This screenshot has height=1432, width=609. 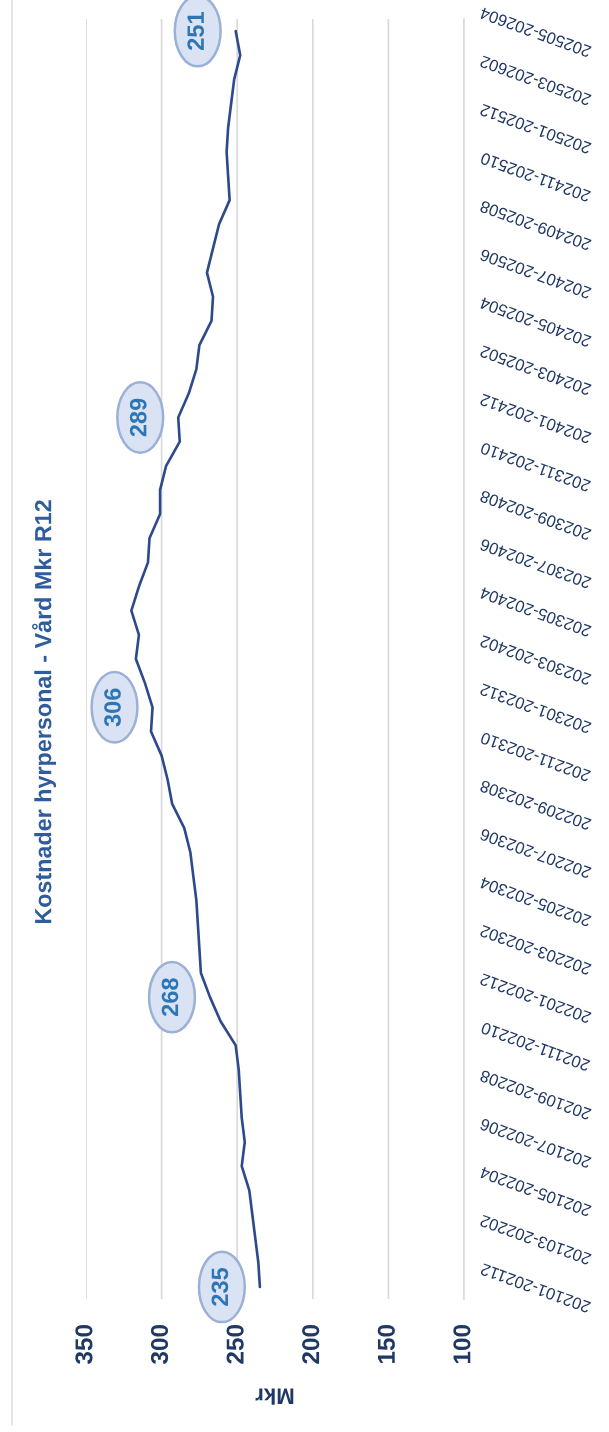 I want to click on data-label: 251, so click(x=196, y=31).